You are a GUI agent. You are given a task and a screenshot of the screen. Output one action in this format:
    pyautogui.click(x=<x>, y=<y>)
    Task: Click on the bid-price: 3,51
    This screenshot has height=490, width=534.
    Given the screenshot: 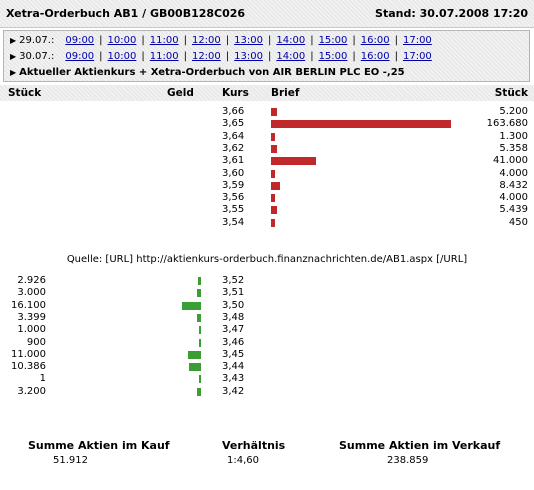 What is the action you would take?
    pyautogui.click(x=233, y=293)
    